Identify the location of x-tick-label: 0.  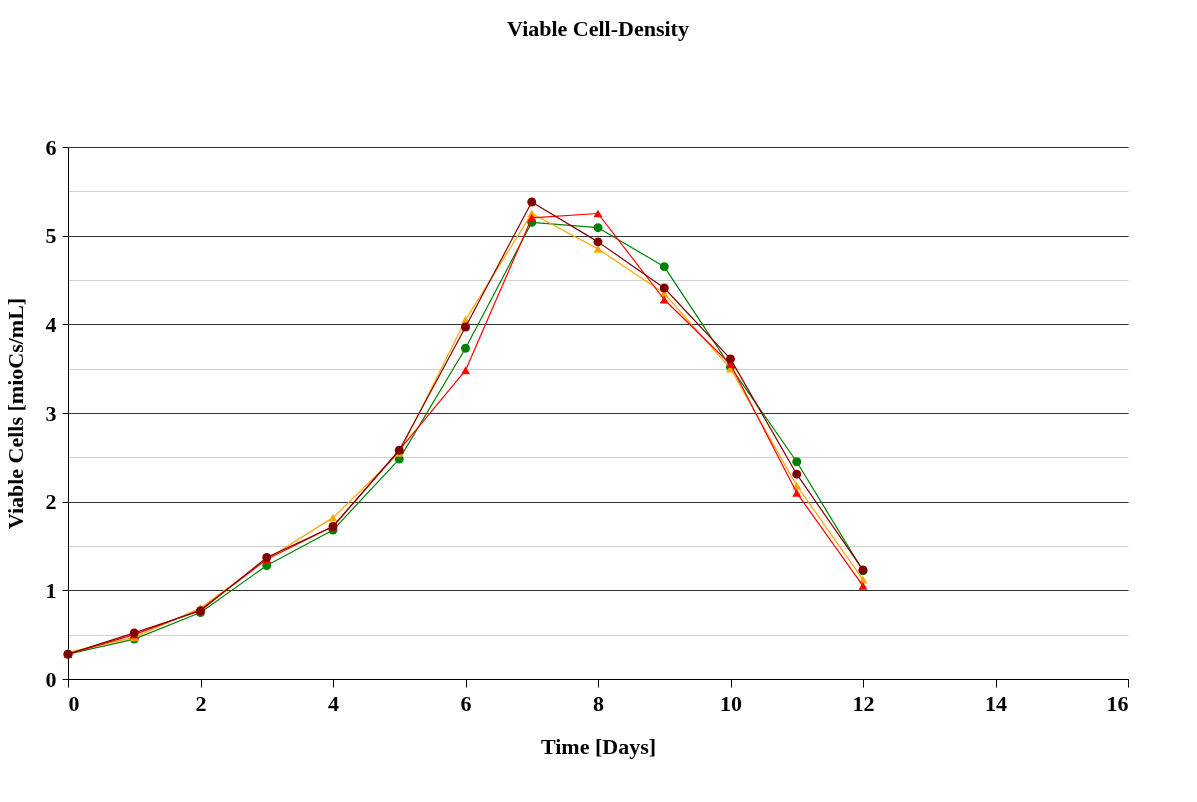
(74, 703).